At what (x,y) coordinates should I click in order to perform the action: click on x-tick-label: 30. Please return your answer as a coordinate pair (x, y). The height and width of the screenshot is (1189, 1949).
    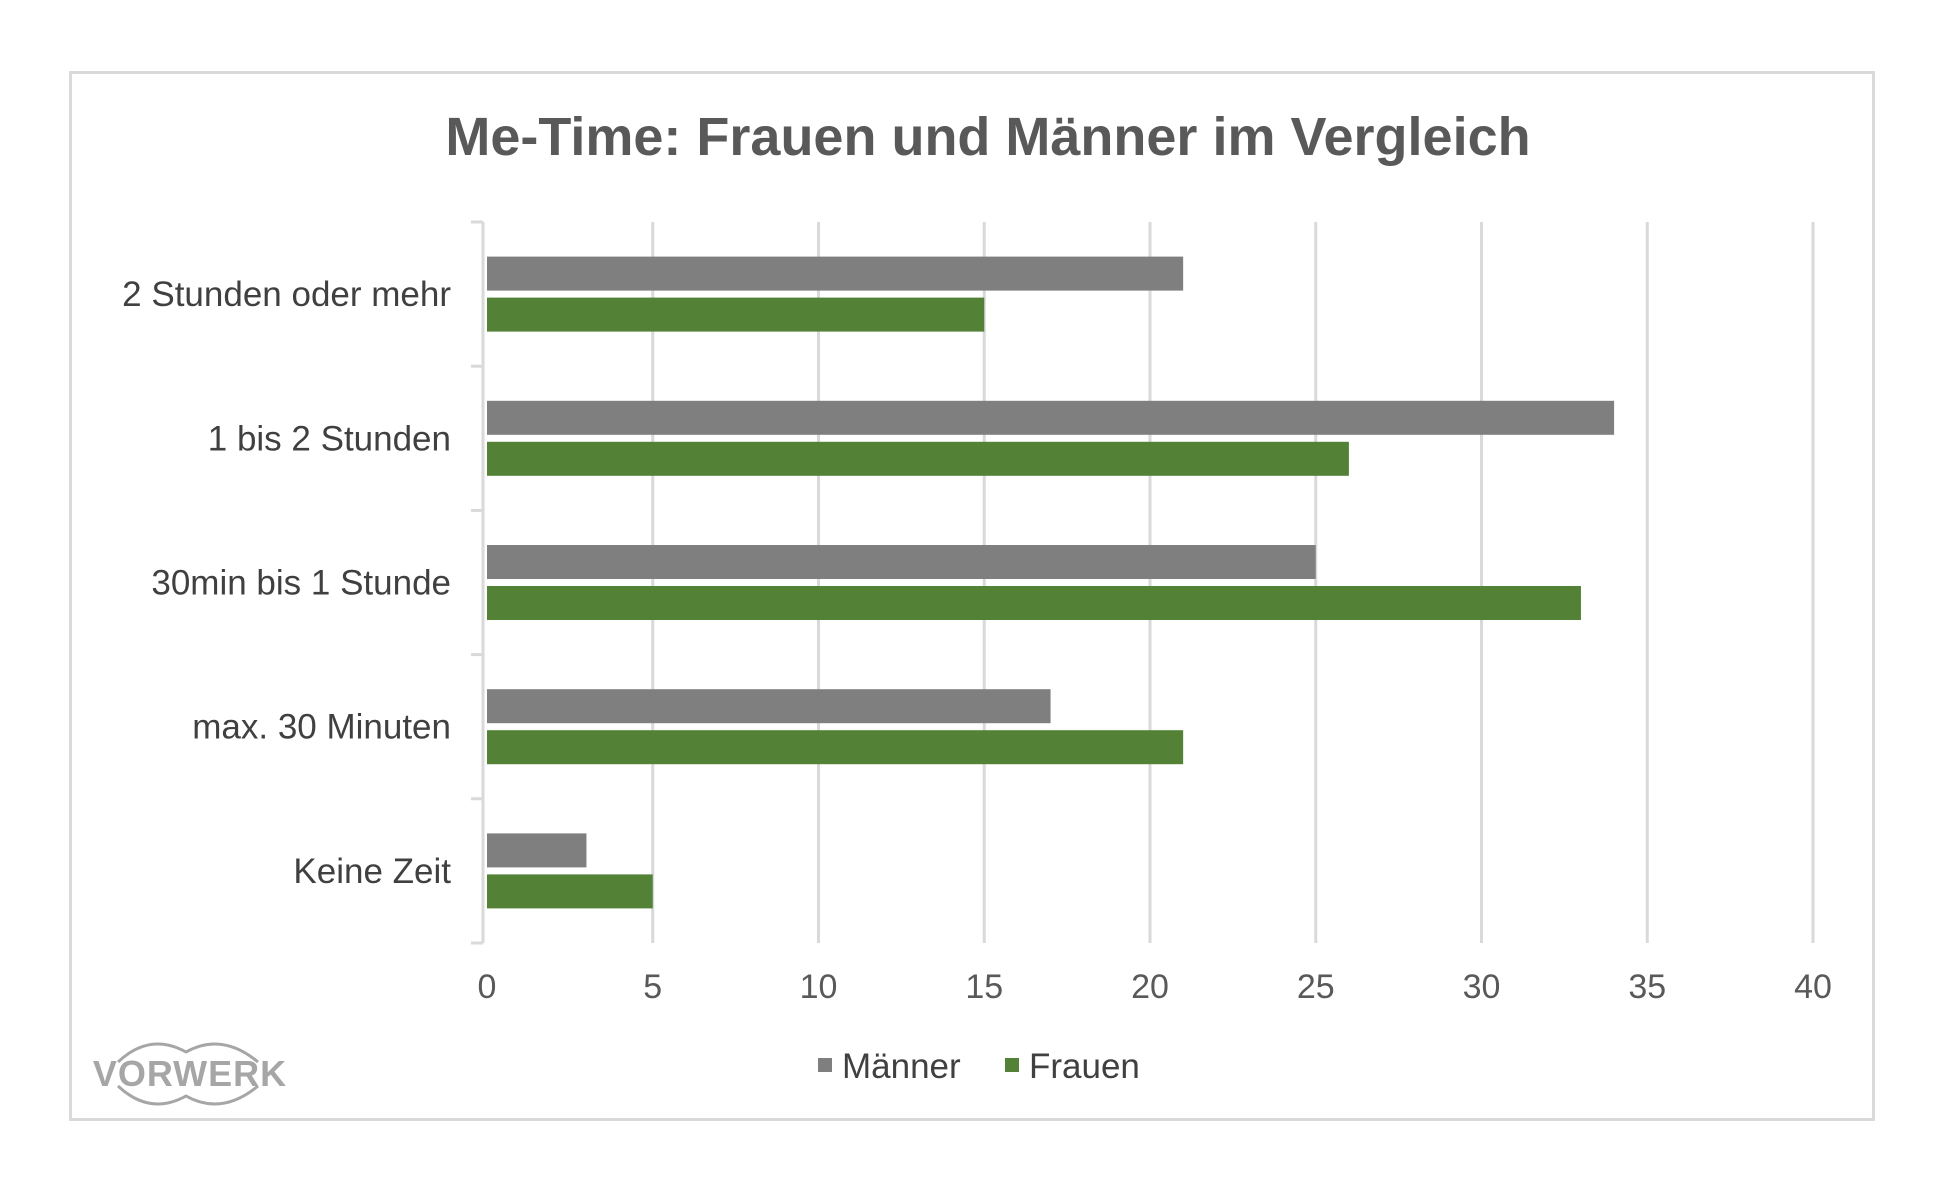
    Looking at the image, I should click on (1482, 987).